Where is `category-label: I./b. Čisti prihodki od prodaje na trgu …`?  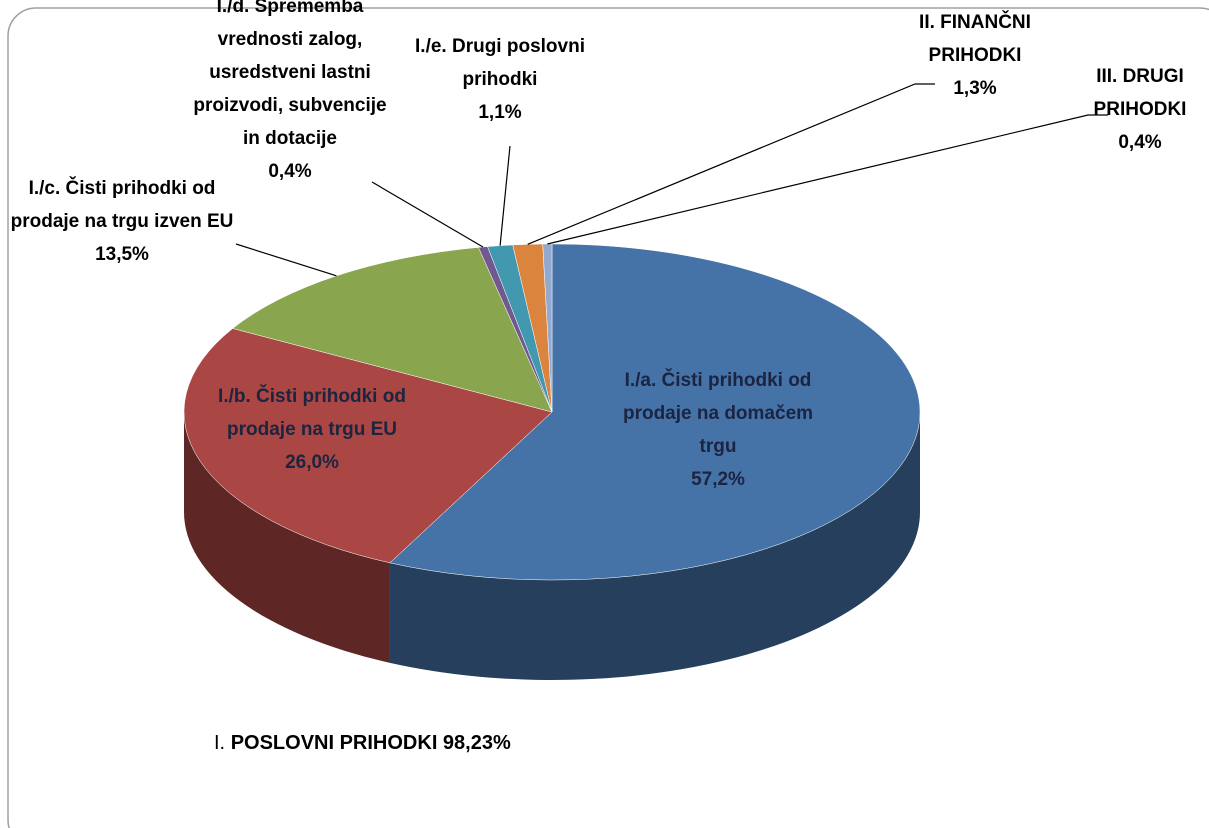
category-label: I./b. Čisti prihodki od prodaje na trgu … is located at coordinates (312, 413).